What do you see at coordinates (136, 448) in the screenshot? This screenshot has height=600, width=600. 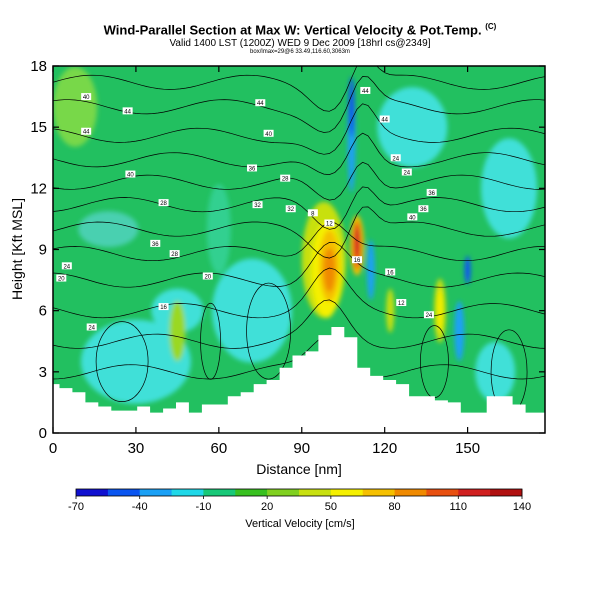 I see `x-tick-label: 30` at bounding box center [136, 448].